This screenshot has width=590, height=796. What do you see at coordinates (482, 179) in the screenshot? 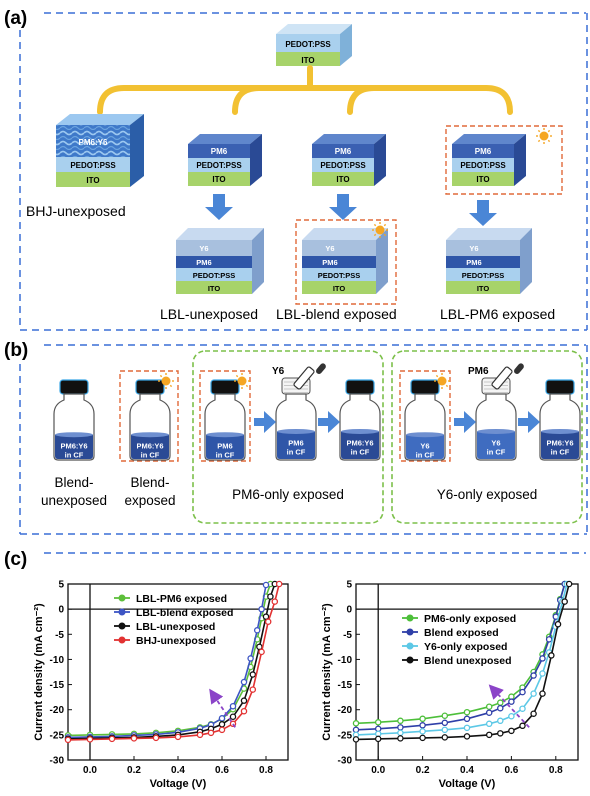
I see `pm6-stack-3-ito: ITO` at bounding box center [482, 179].